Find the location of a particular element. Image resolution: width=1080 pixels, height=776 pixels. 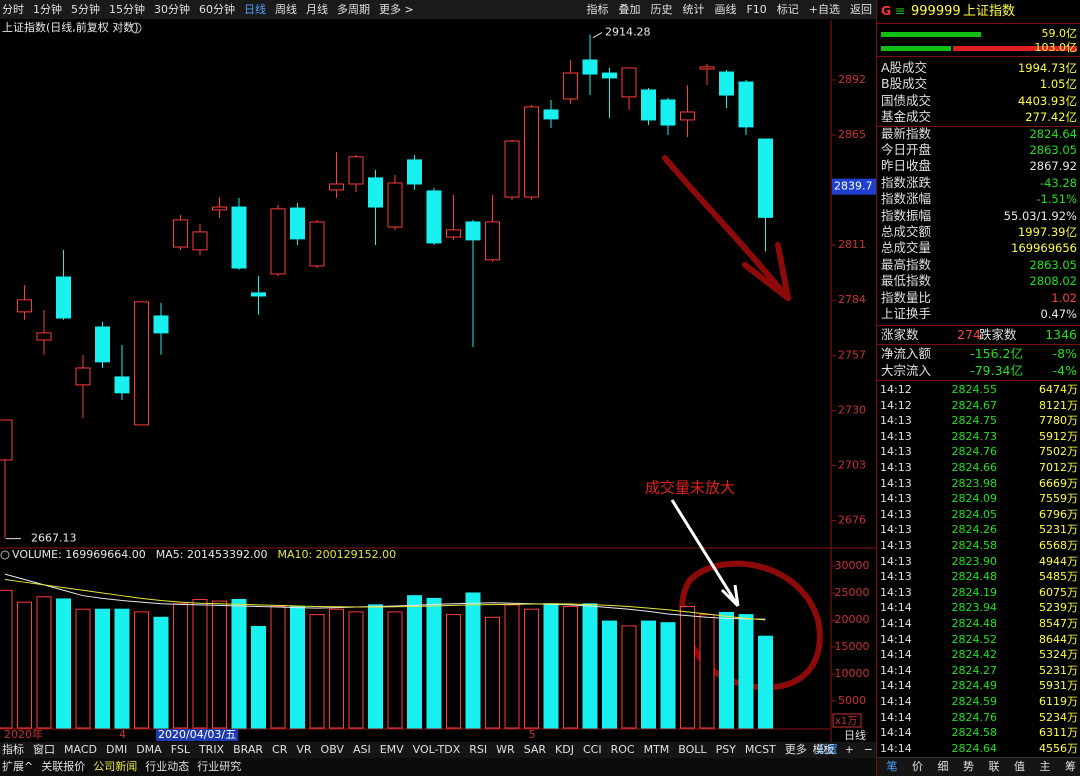

side-tab: 联 is located at coordinates (994, 766).